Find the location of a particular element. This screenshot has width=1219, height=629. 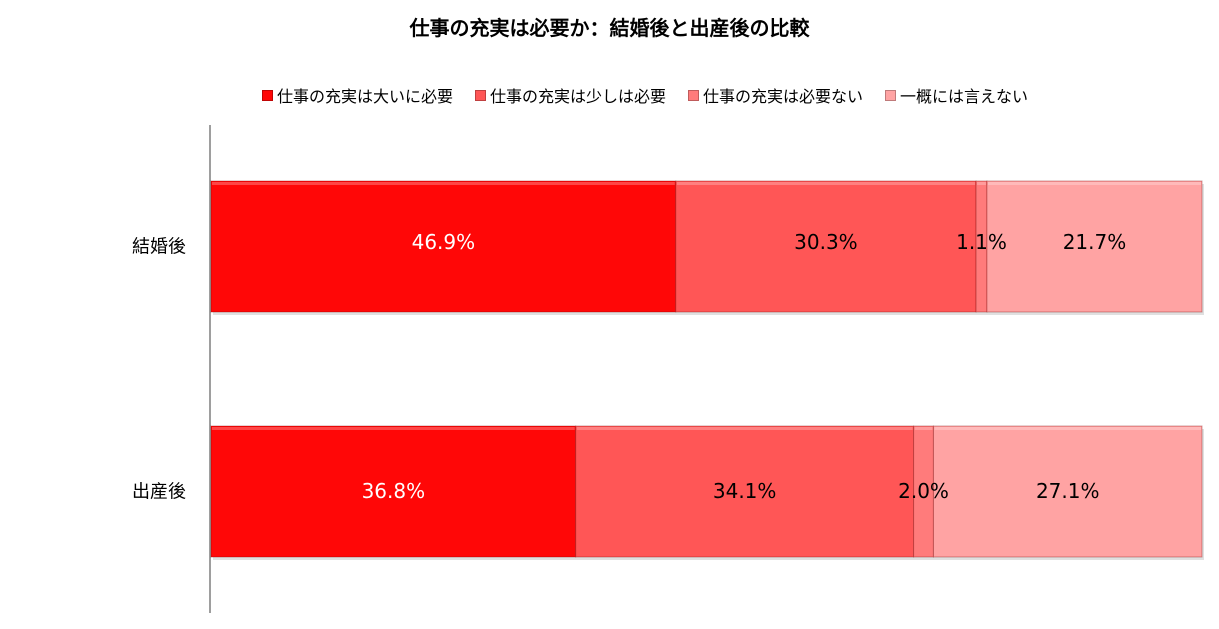

legend: 仕事の充実は大いに必要 仕事の充実は少しは必要 仕事の充実は必要ない 一概には言えない is located at coordinates (645, 95).